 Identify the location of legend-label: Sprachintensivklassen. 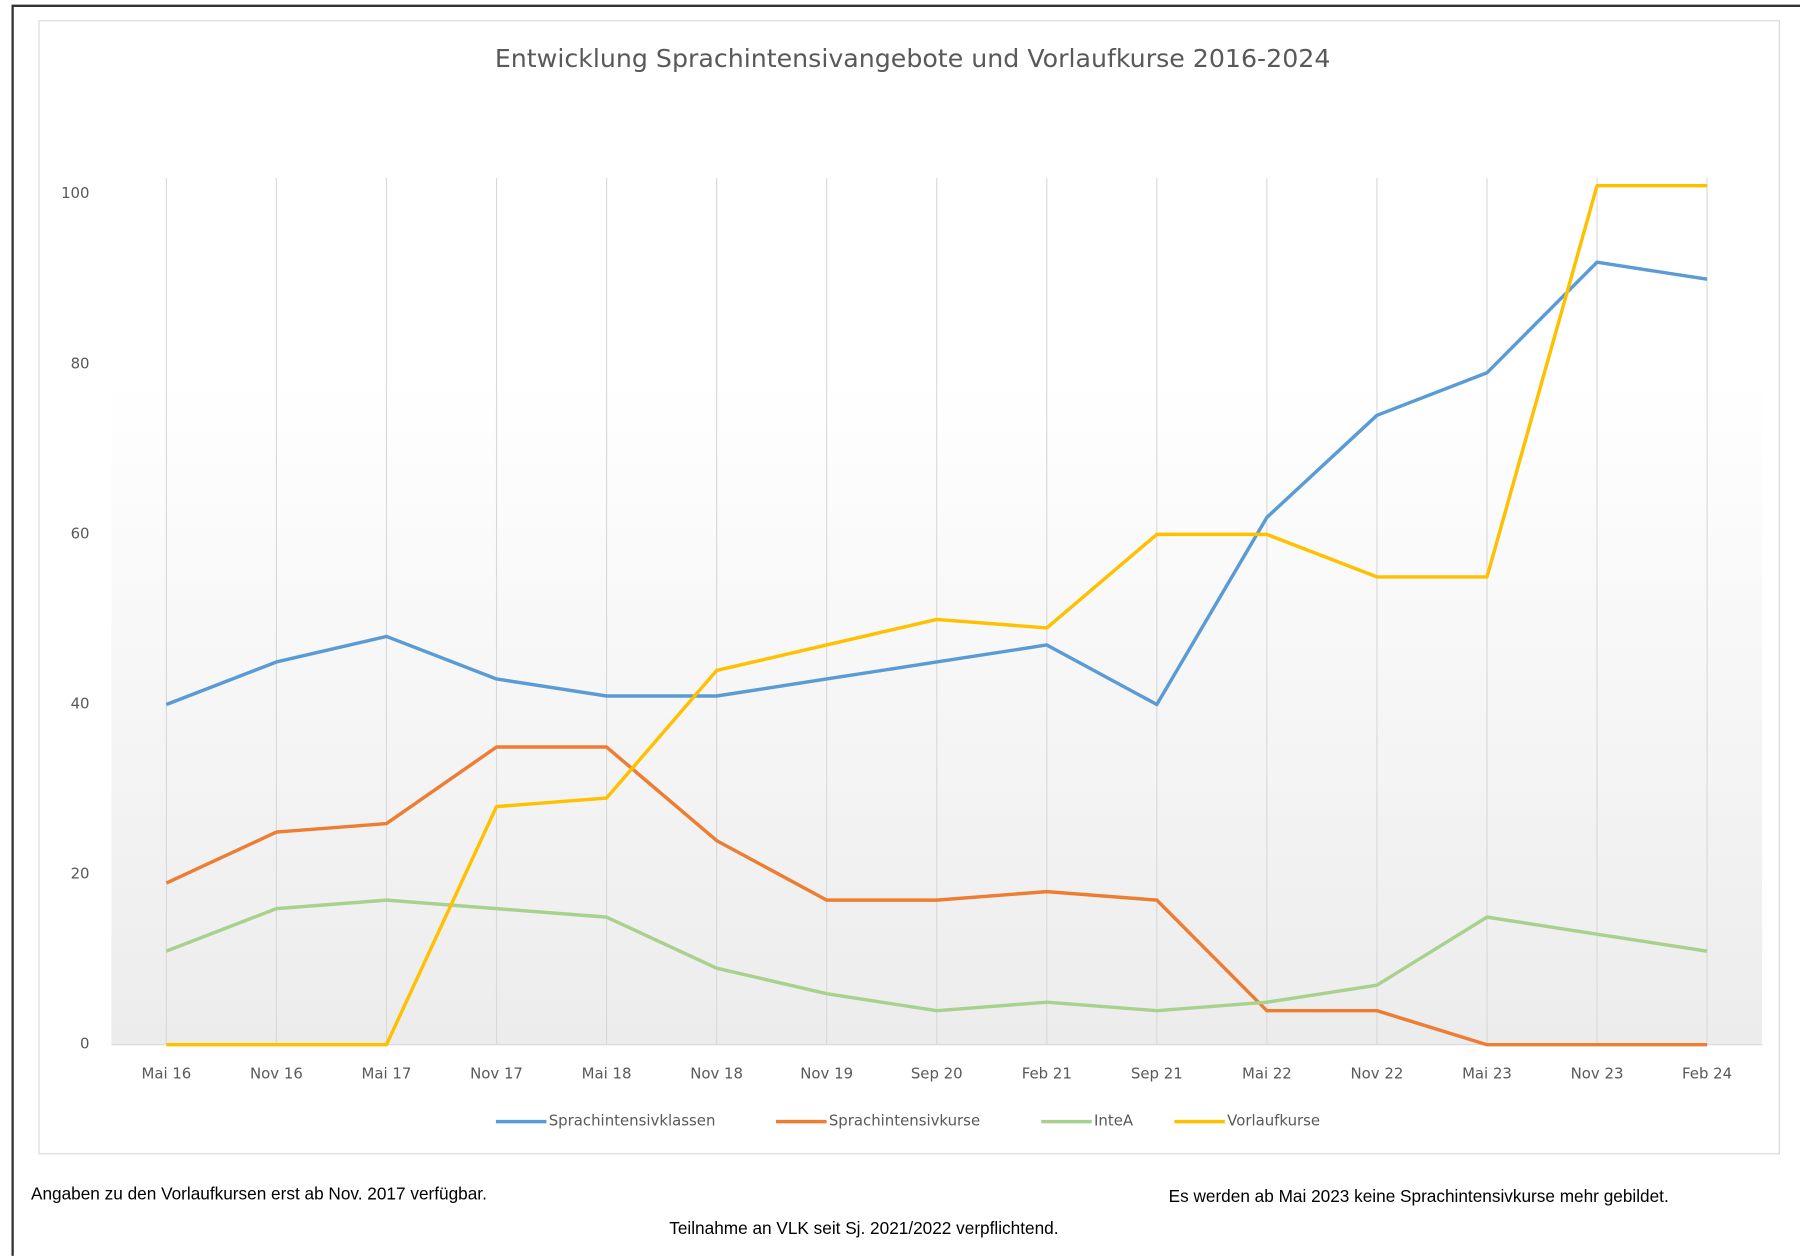
(632, 1121).